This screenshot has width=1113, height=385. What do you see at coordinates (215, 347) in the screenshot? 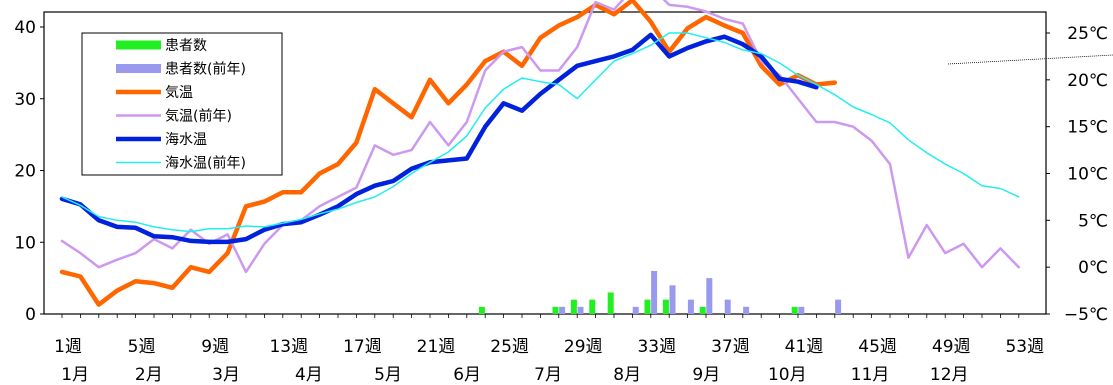
I see `x-tick-label: 9週` at bounding box center [215, 347].